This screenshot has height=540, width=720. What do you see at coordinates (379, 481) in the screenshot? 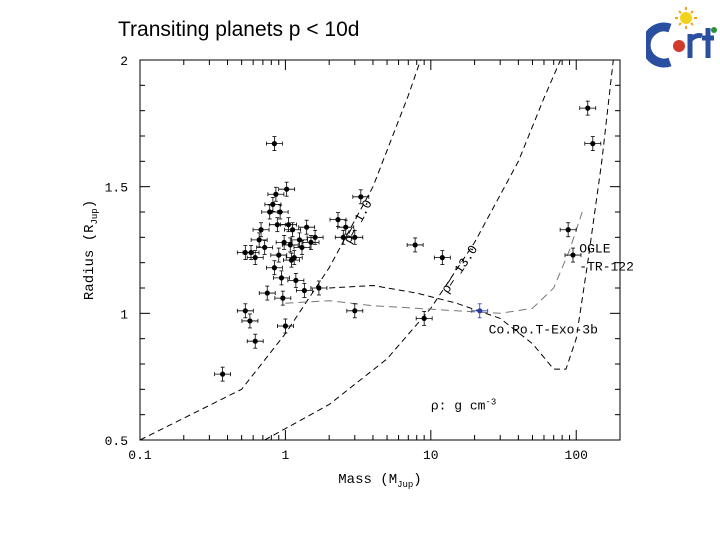
I see `x-axis-label: Mass (MJup)` at bounding box center [379, 481].